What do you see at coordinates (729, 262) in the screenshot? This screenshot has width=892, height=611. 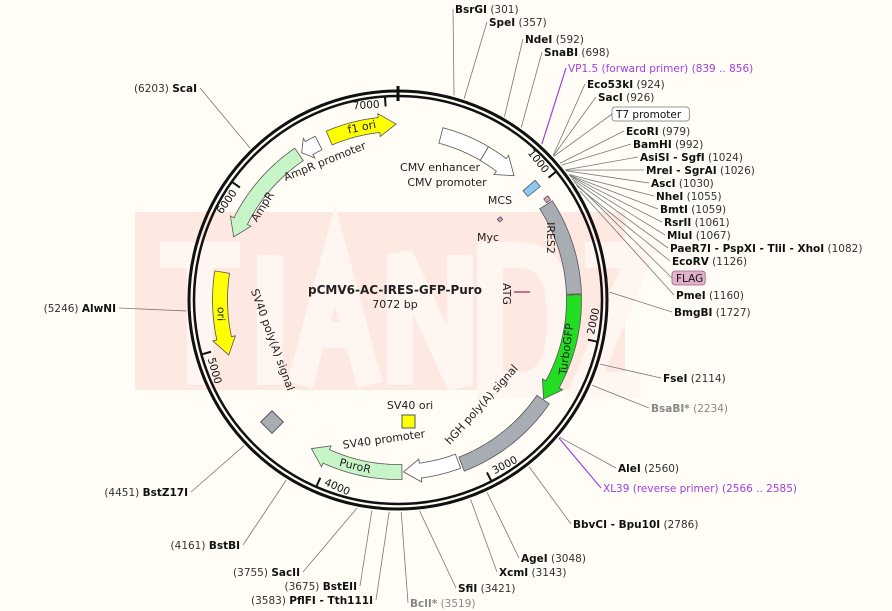 I see `site-position: (1126)` at bounding box center [729, 262].